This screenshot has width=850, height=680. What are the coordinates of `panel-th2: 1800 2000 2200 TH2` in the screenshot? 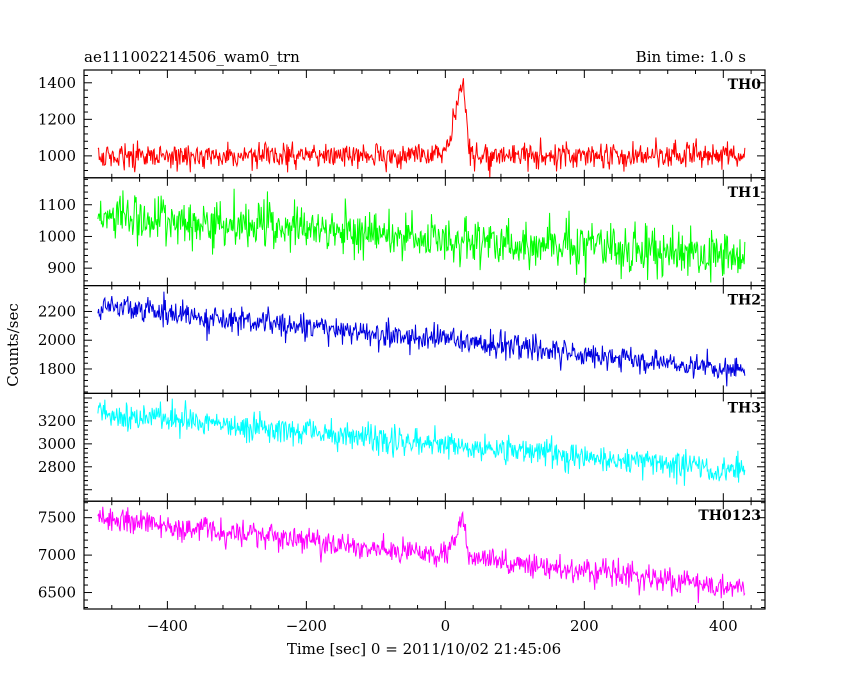 It's located at (402, 340).